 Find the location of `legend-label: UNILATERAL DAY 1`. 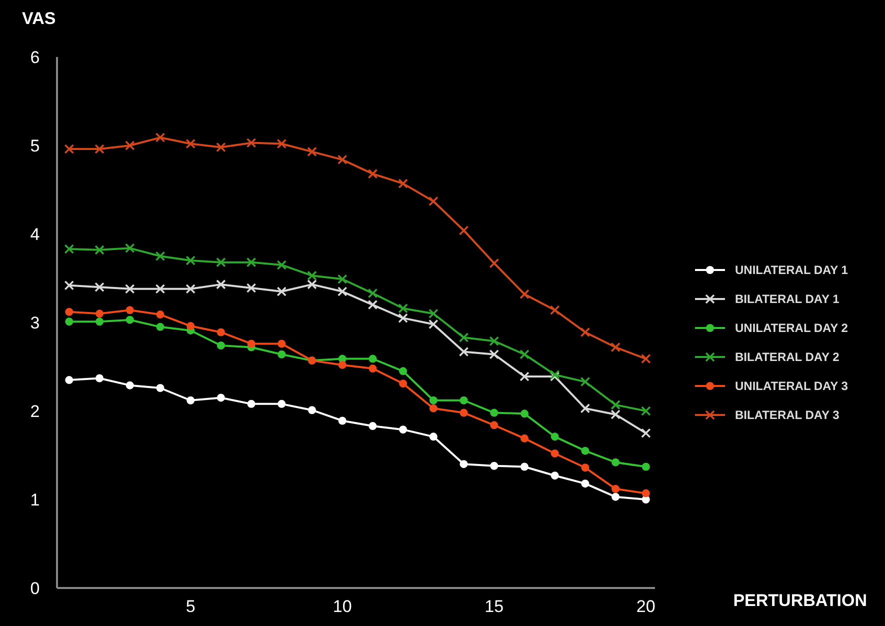

legend-label: UNILATERAL DAY 1 is located at coordinates (791, 270).